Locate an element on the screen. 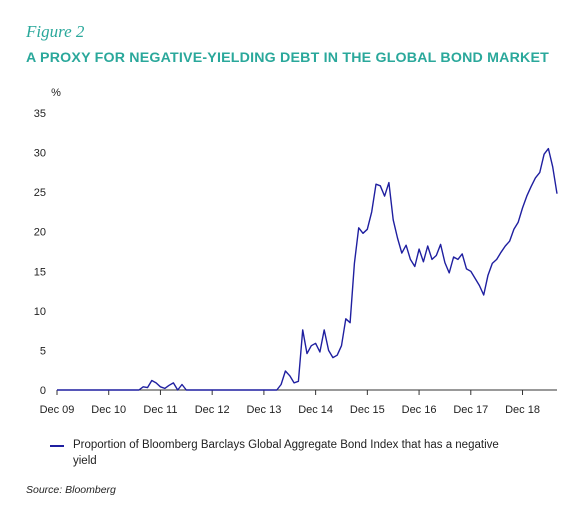  legend-swatch is located at coordinates (57, 446).